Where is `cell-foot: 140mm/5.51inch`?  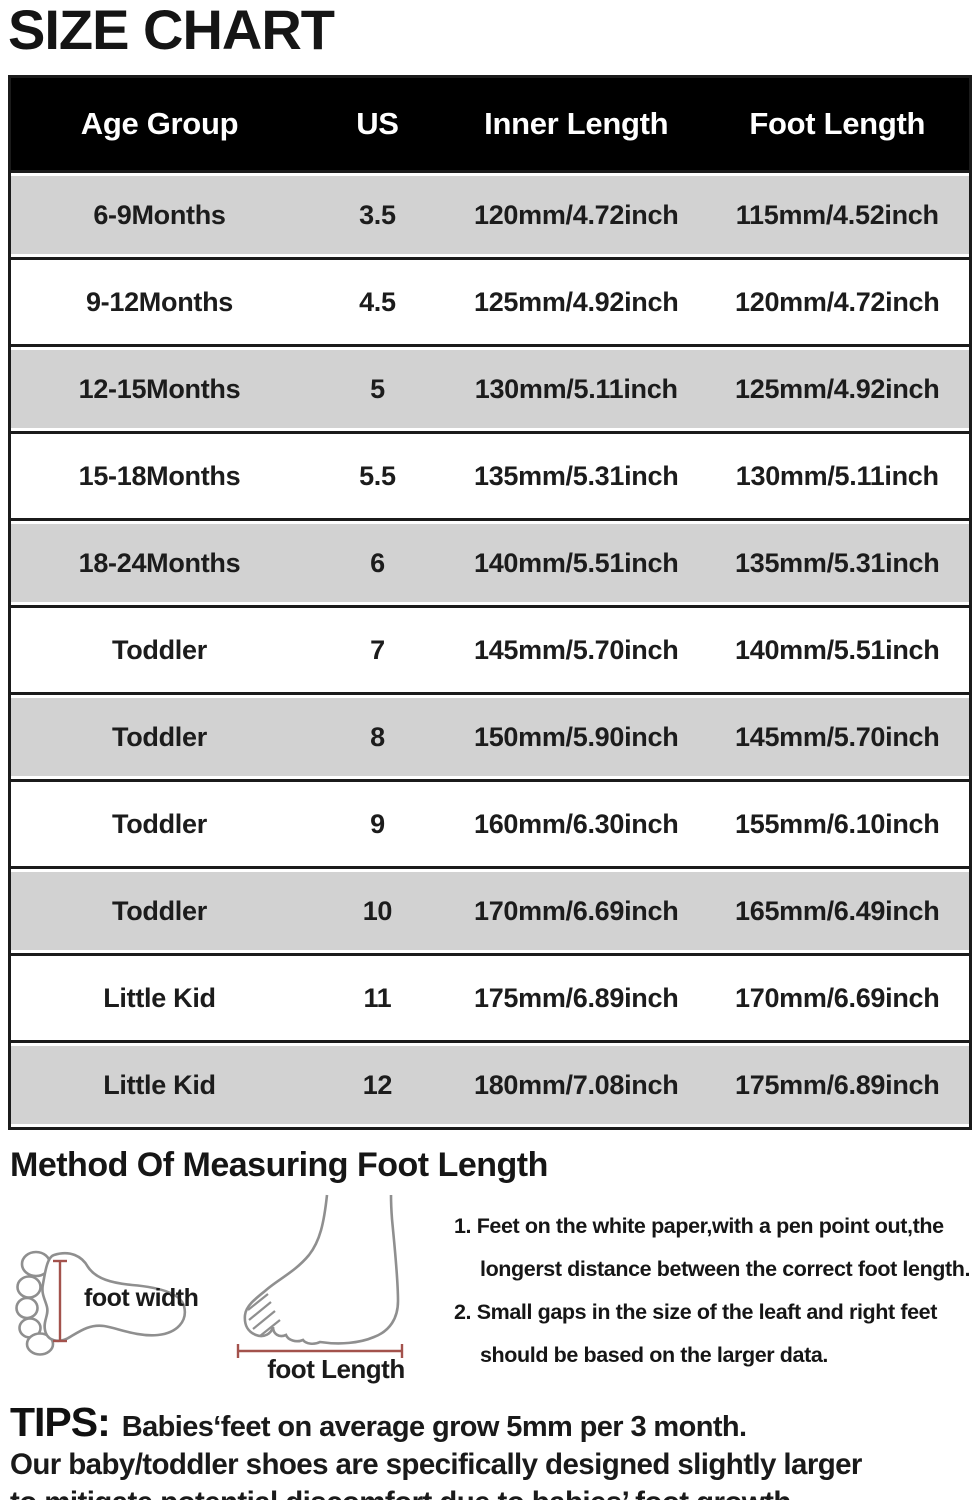 cell-foot: 140mm/5.51inch is located at coordinates (837, 649).